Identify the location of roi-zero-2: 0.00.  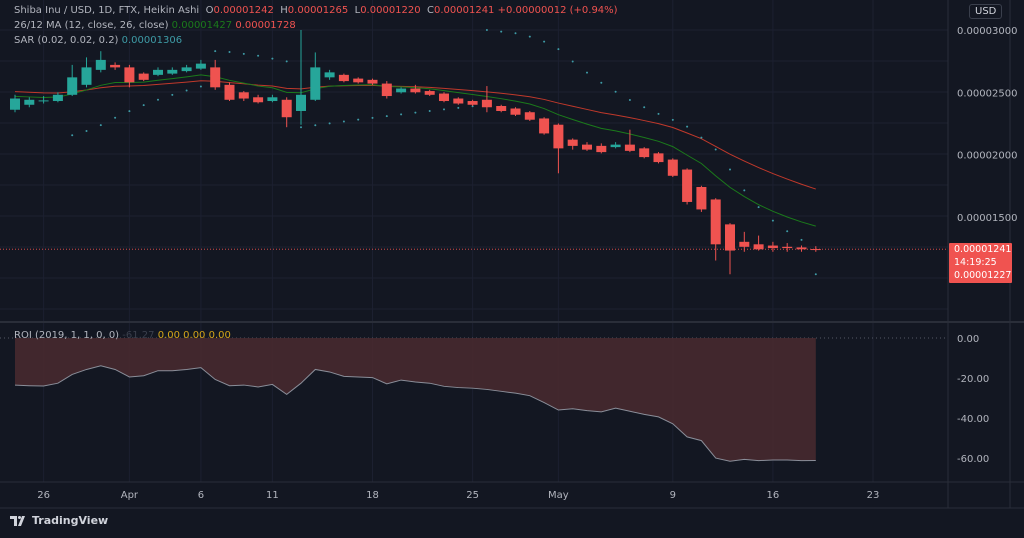
(194, 335).